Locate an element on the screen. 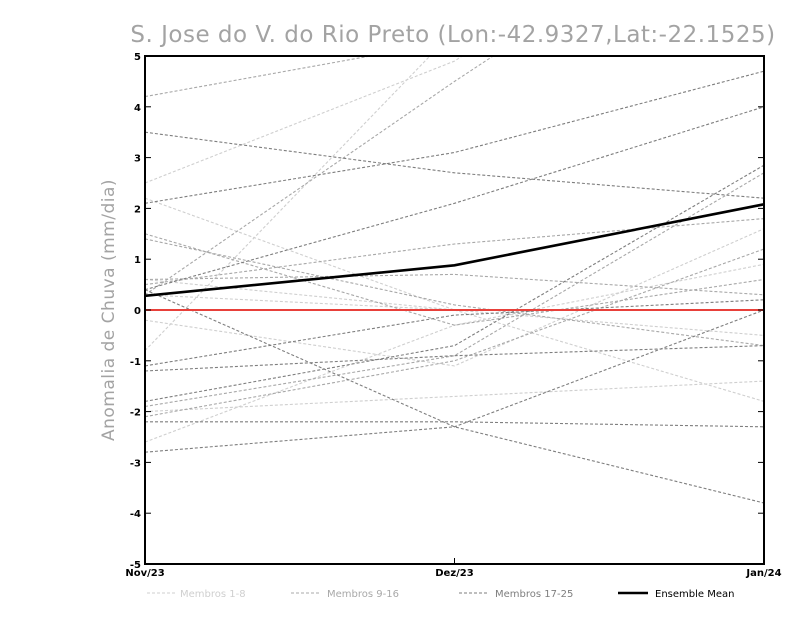 The image size is (800, 618). mean-layer is located at coordinates (454, 250).